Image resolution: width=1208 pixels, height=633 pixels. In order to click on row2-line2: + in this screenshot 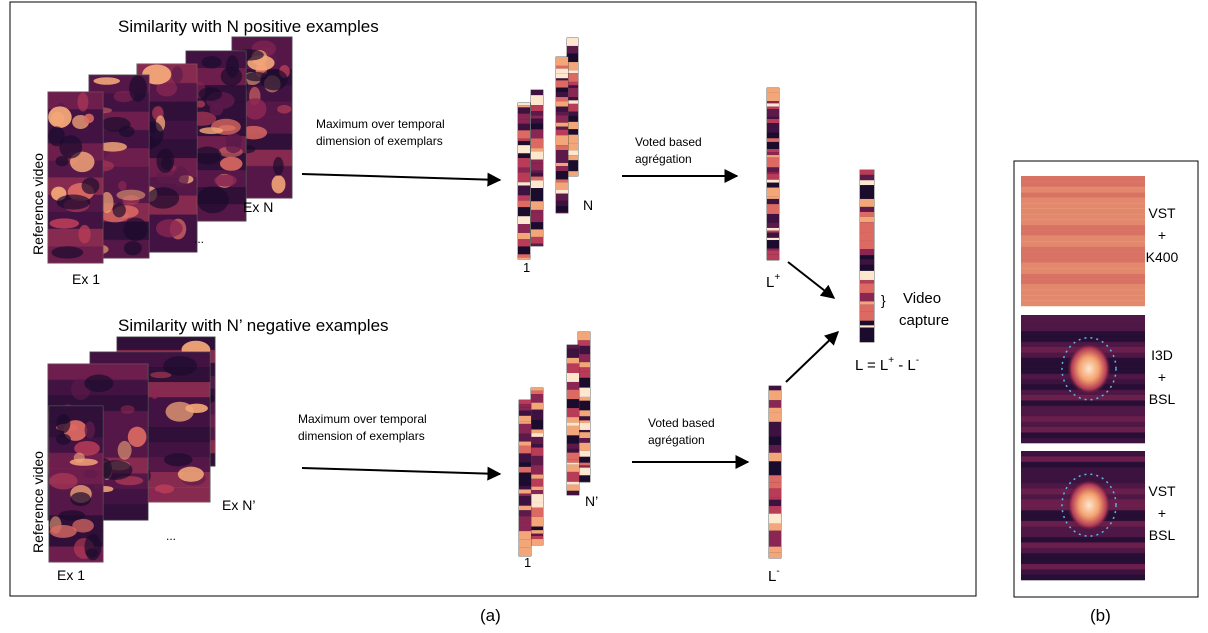, I will do `click(1162, 377)`.